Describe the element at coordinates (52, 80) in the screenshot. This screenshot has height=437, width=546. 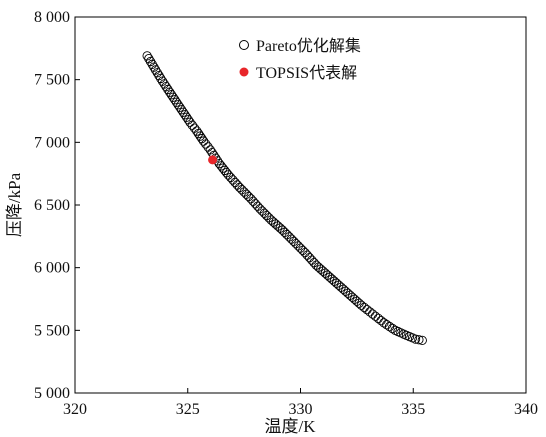
I see `y-tick-label: 7 500` at that location.